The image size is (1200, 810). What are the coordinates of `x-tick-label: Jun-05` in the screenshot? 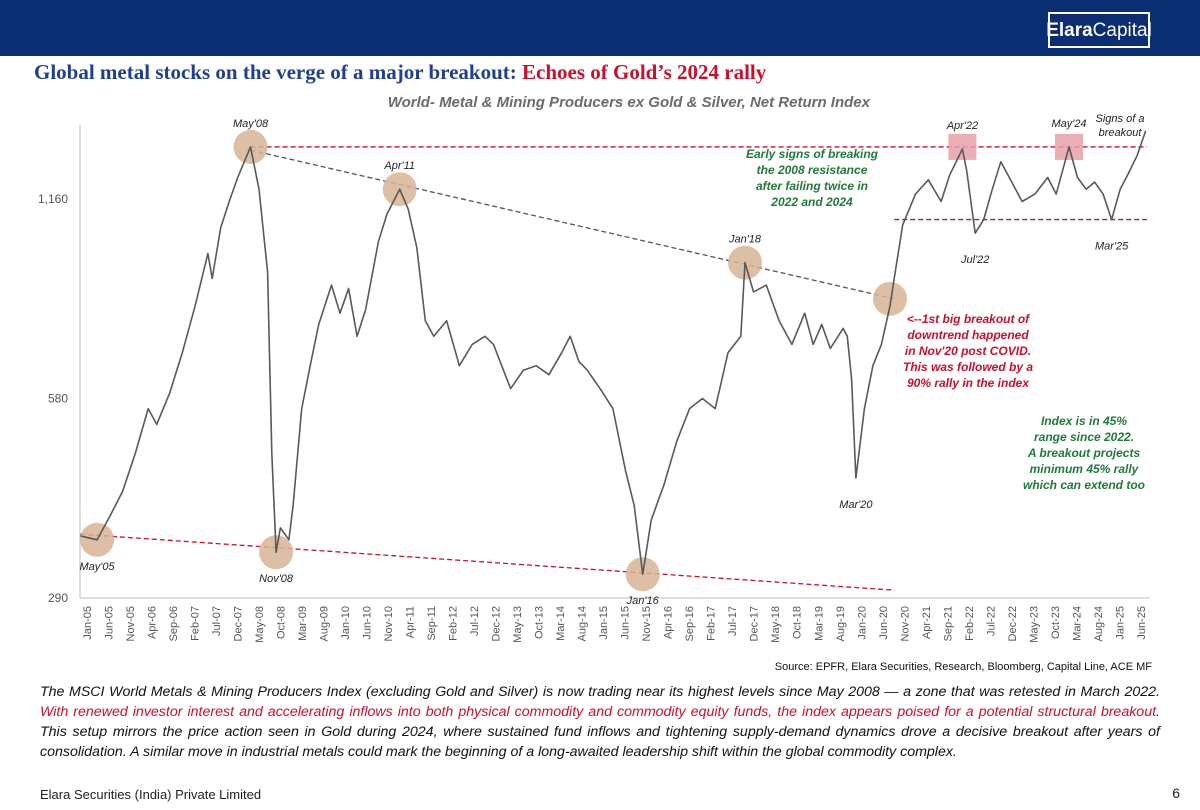 It's located at (109, 623).